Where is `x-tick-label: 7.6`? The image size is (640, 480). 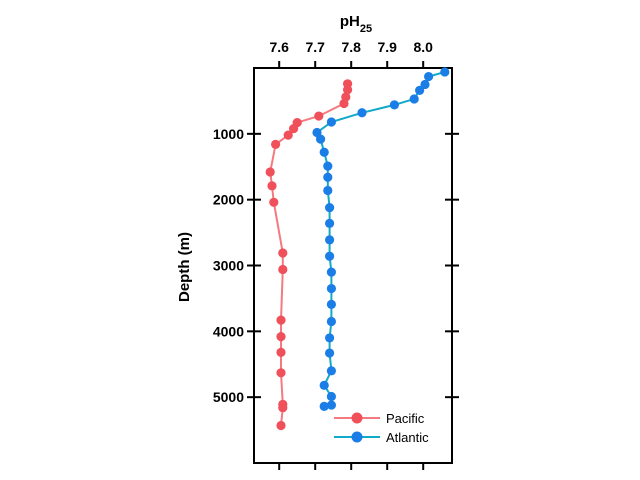 x-tick-label: 7.6 is located at coordinates (279, 47).